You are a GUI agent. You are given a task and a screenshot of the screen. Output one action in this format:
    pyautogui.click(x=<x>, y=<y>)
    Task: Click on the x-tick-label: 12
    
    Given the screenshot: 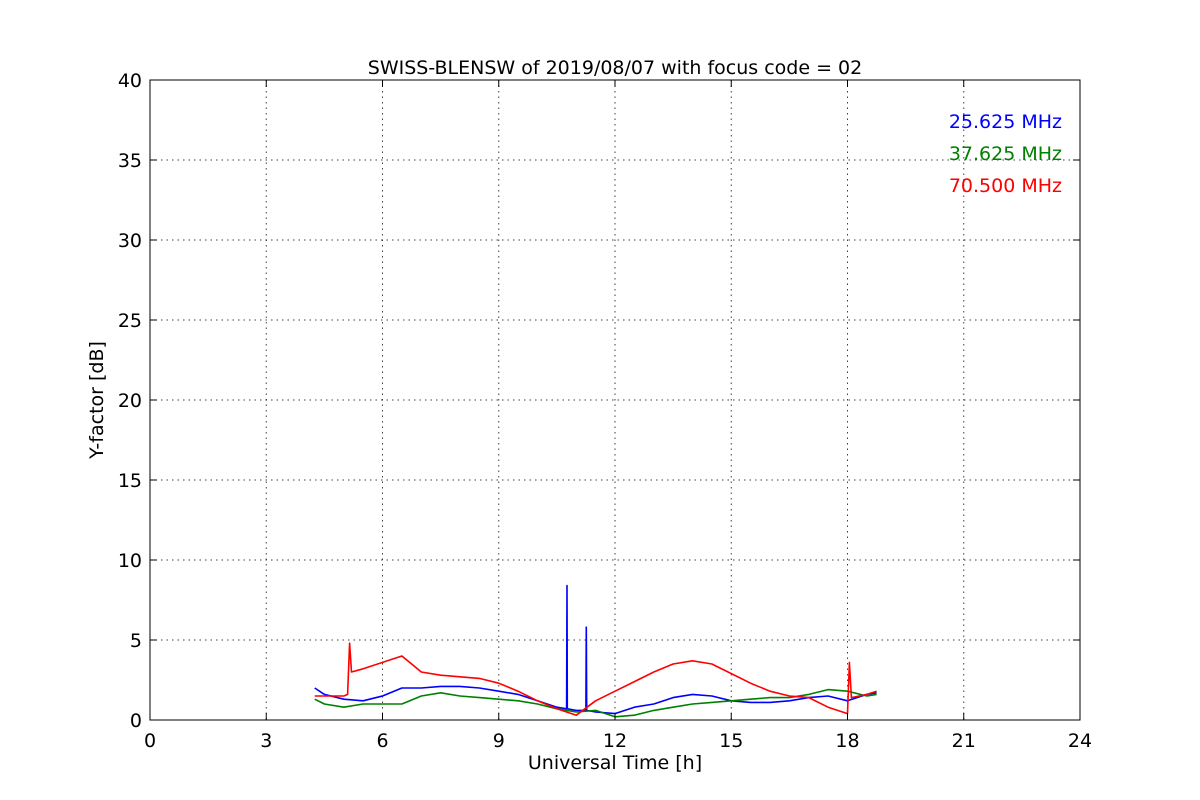 What is the action you would take?
    pyautogui.click(x=615, y=741)
    